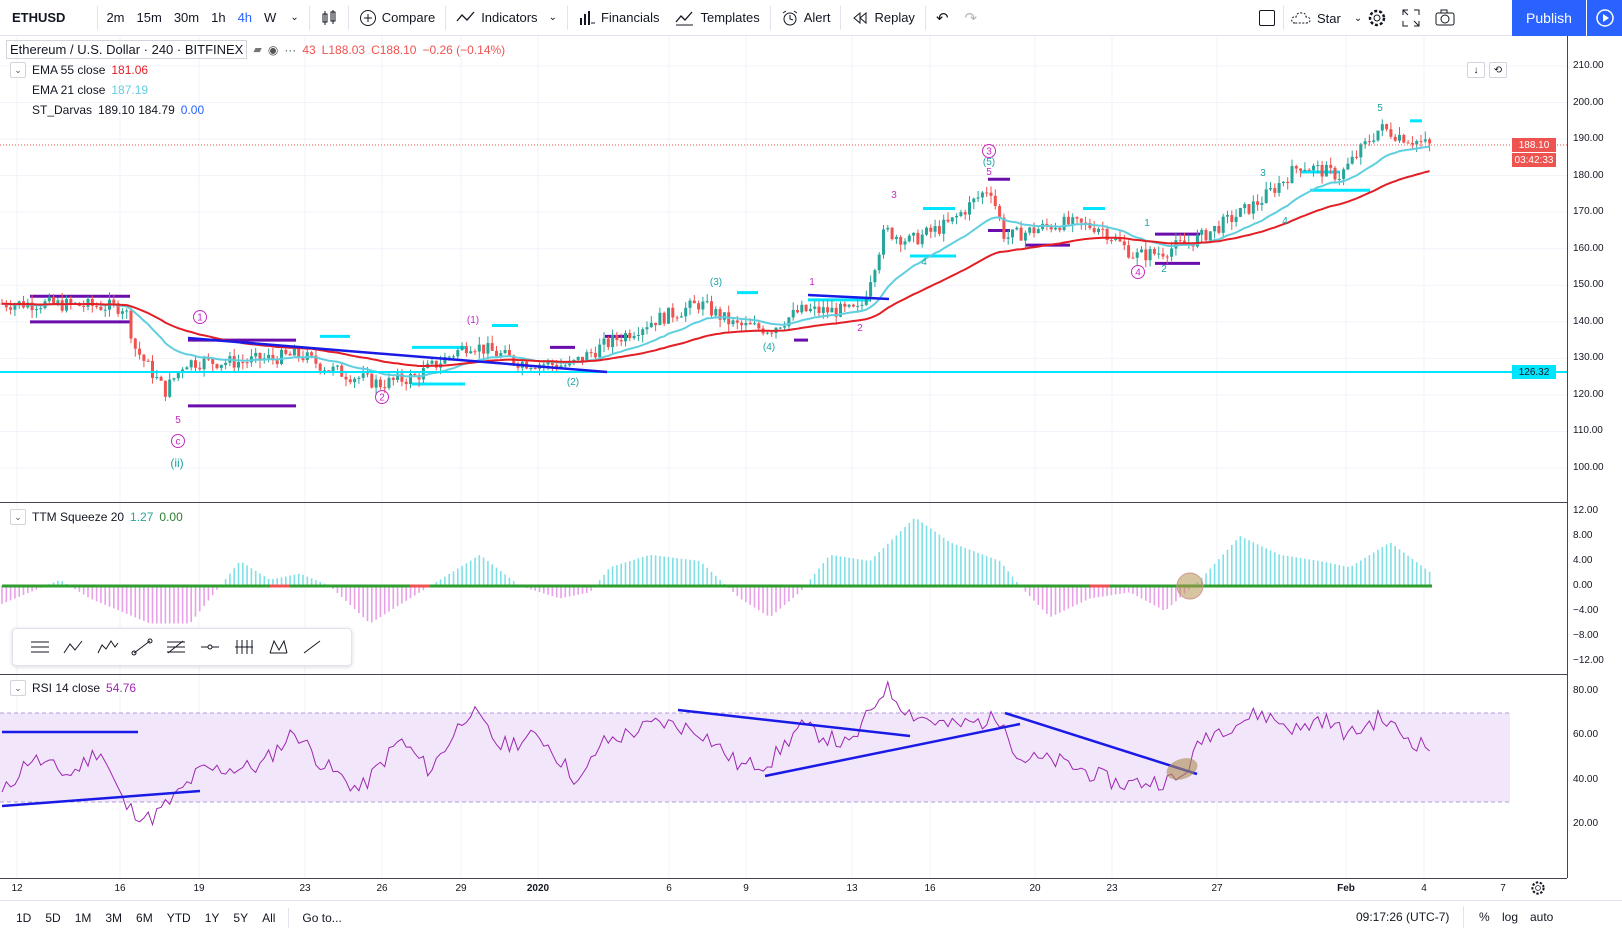  Describe the element at coordinates (218, 17) in the screenshot. I see `interval-1h: 1h` at that location.